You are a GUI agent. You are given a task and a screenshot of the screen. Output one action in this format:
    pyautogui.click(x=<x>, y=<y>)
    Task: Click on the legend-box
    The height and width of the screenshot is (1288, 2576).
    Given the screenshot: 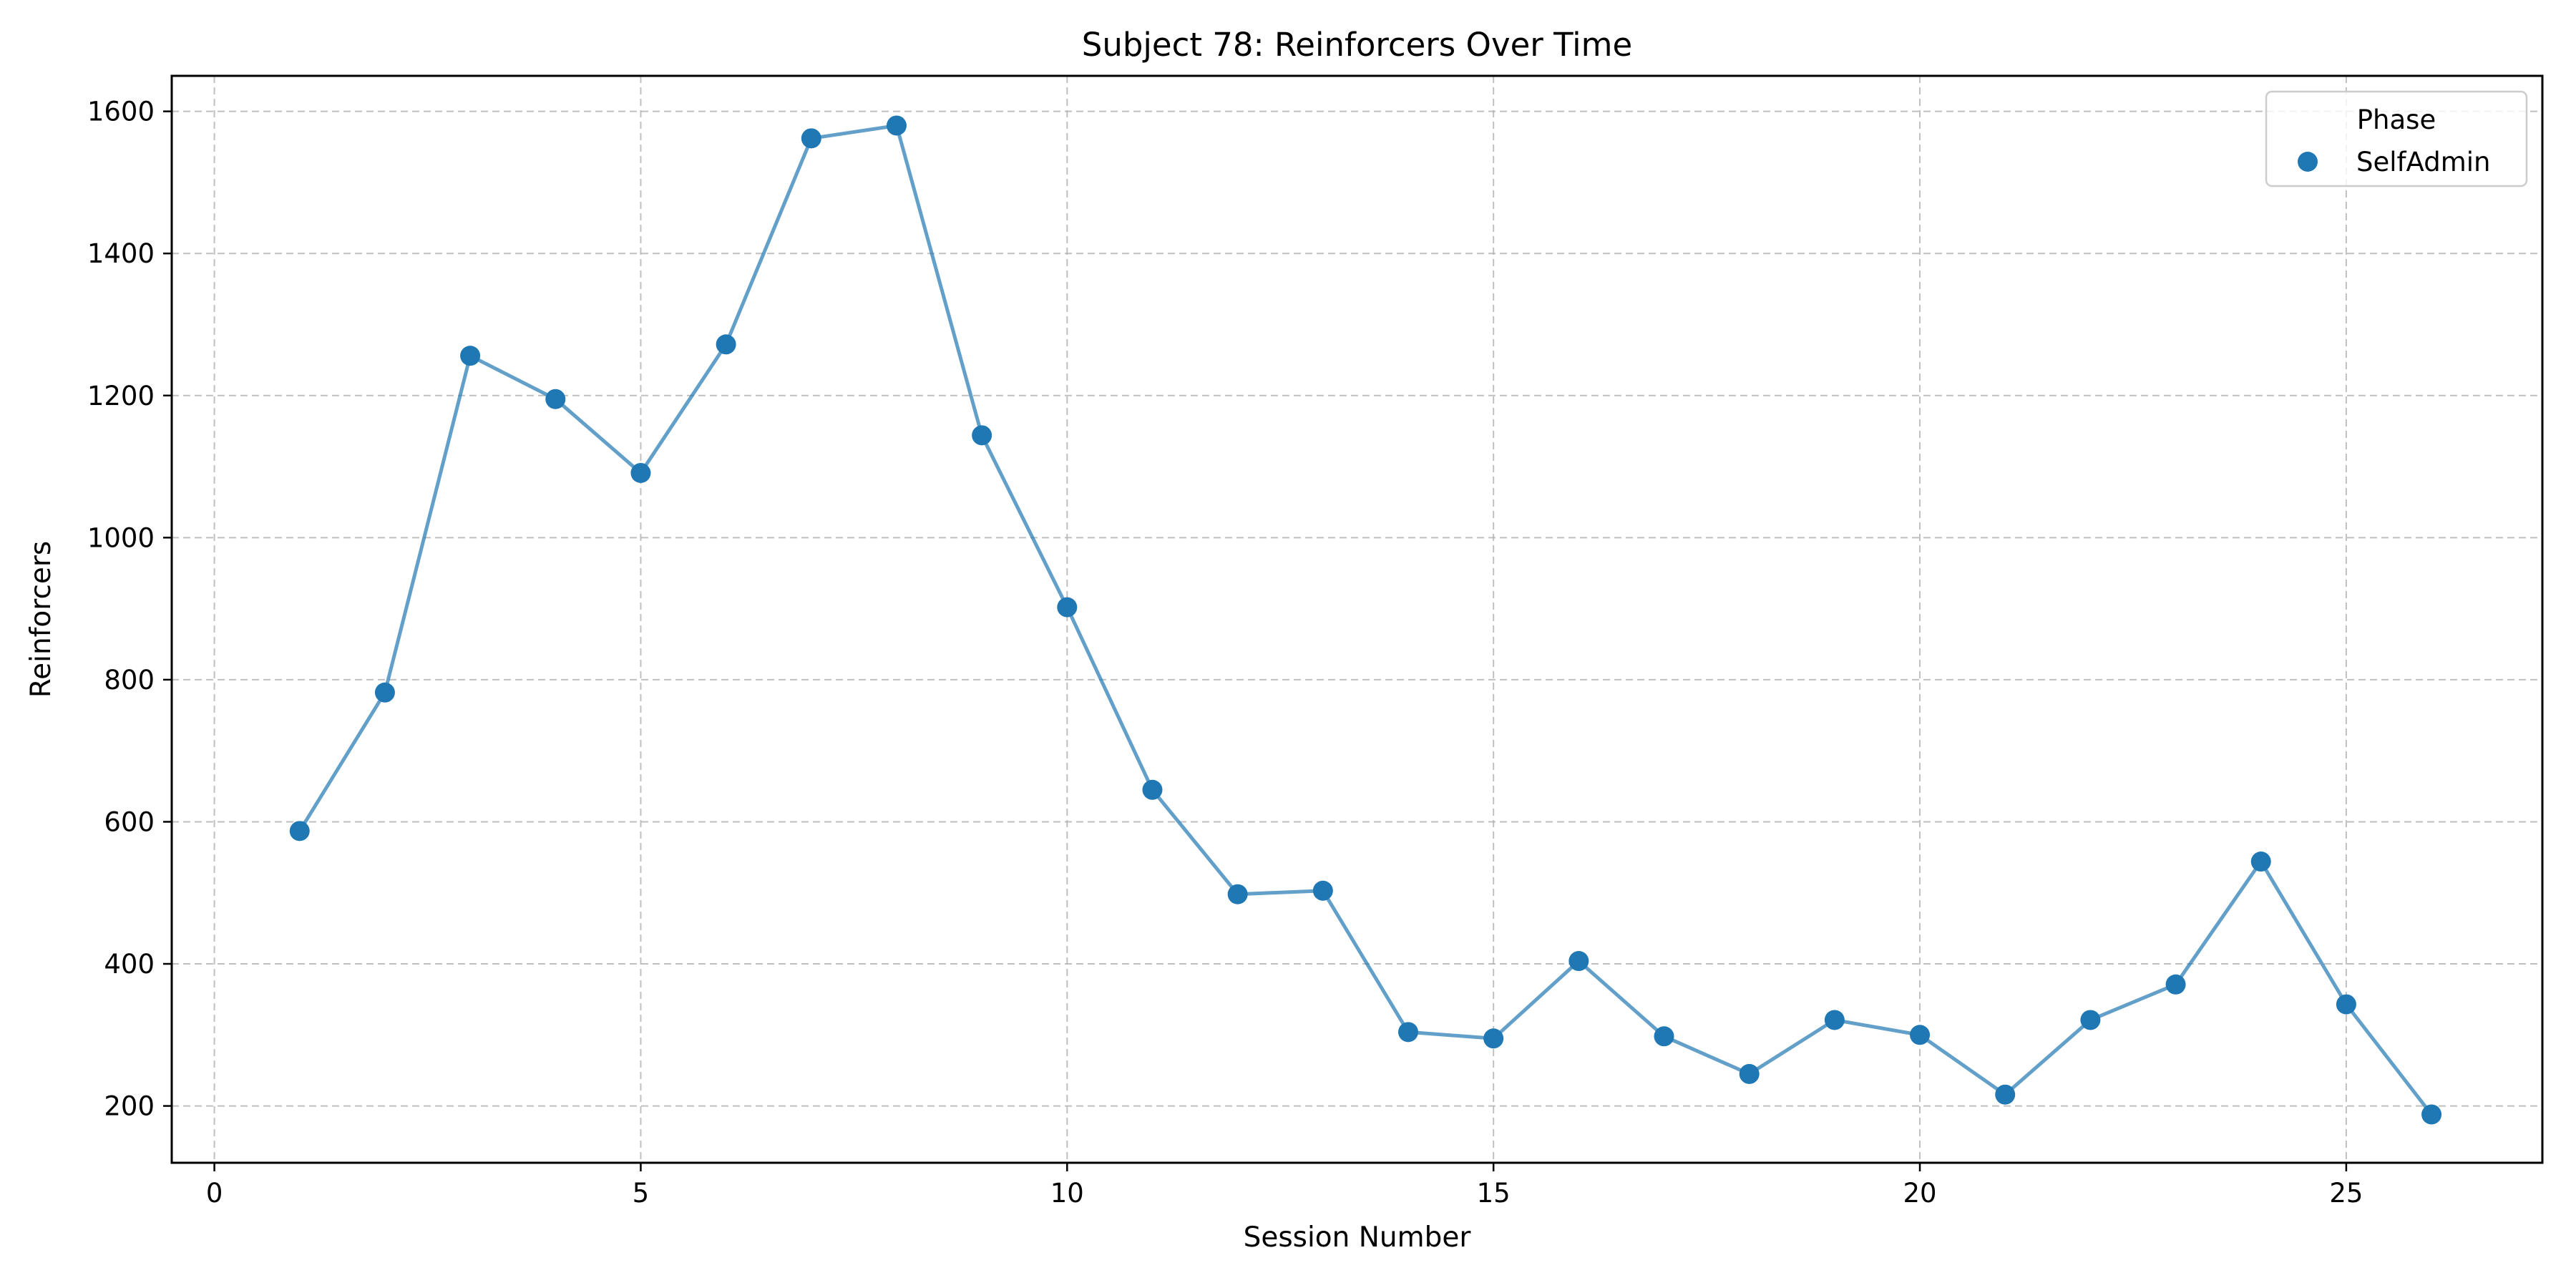 What is the action you would take?
    pyautogui.click(x=2396, y=138)
    